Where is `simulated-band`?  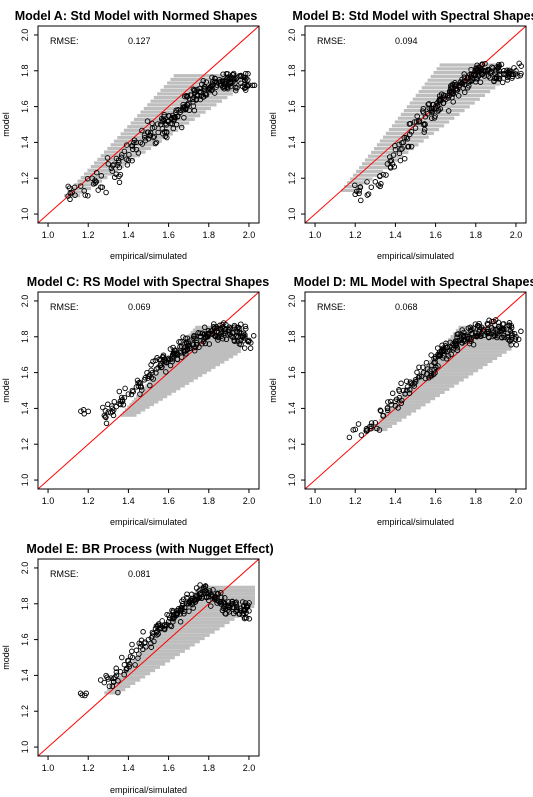 simulated-band is located at coordinates (179, 640).